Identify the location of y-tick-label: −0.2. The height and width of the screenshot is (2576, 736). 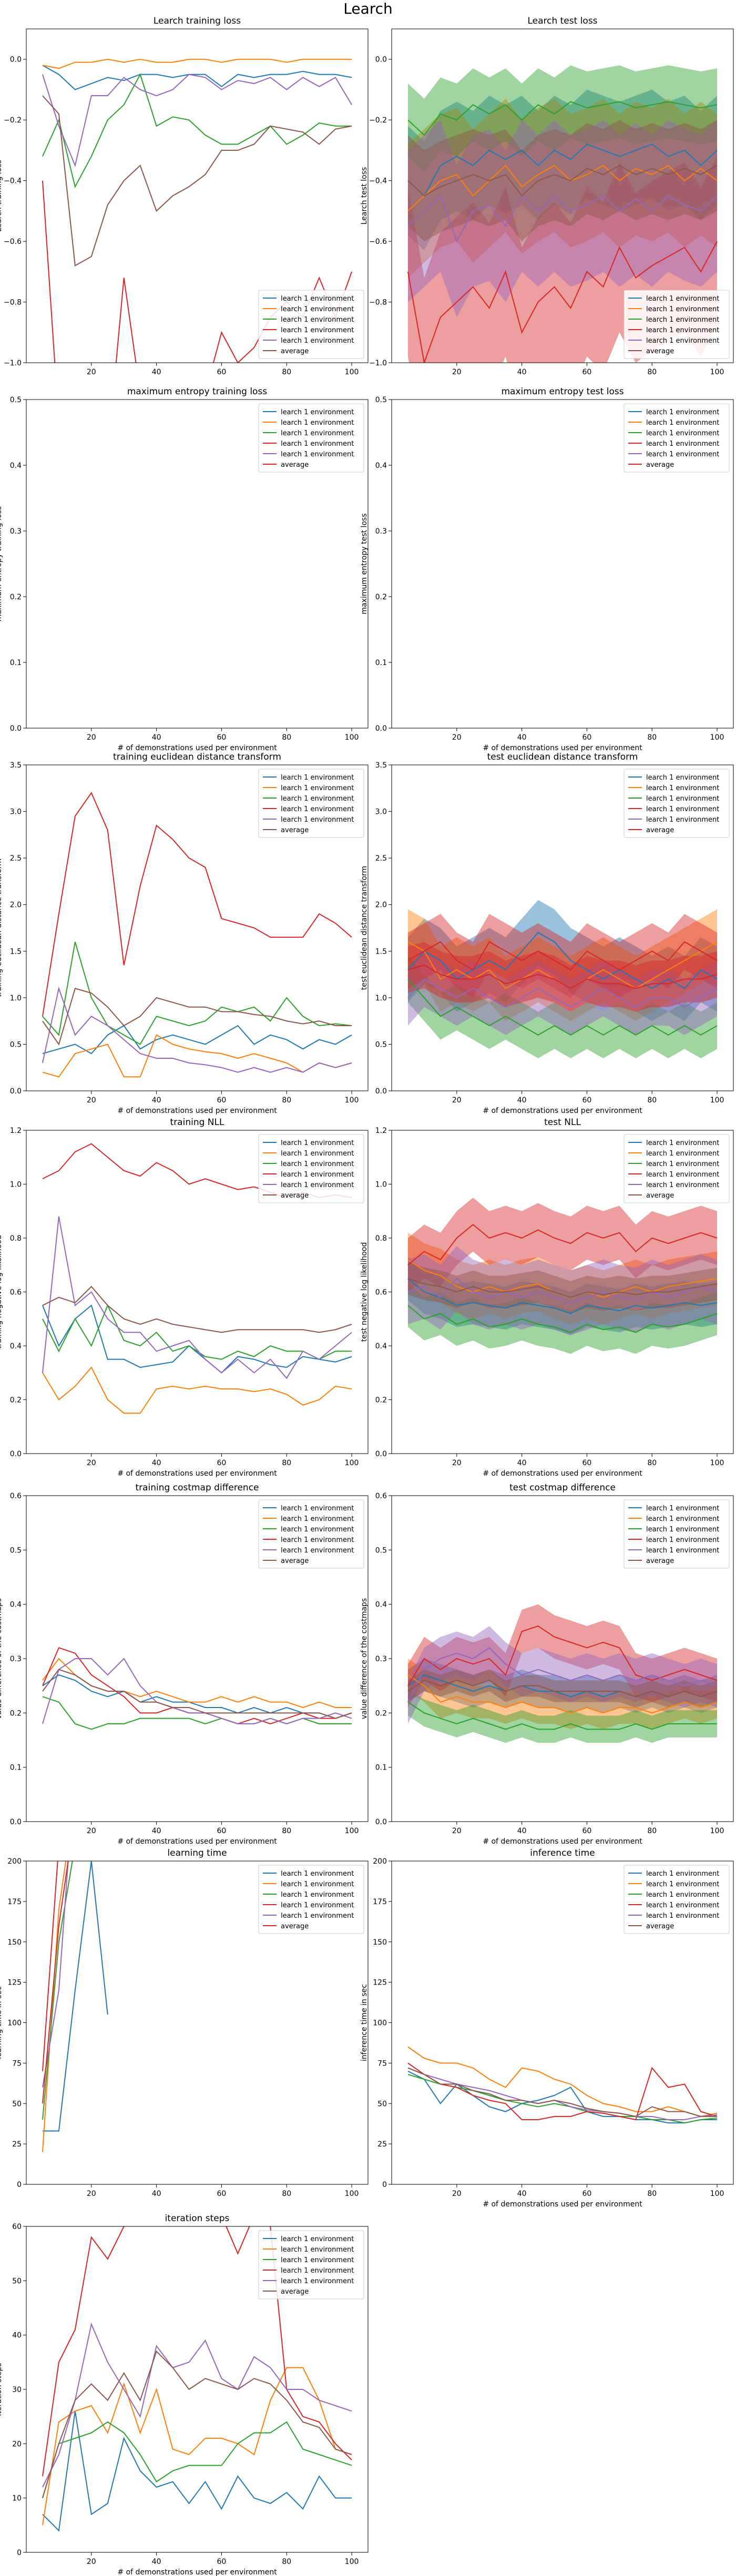
(378, 120).